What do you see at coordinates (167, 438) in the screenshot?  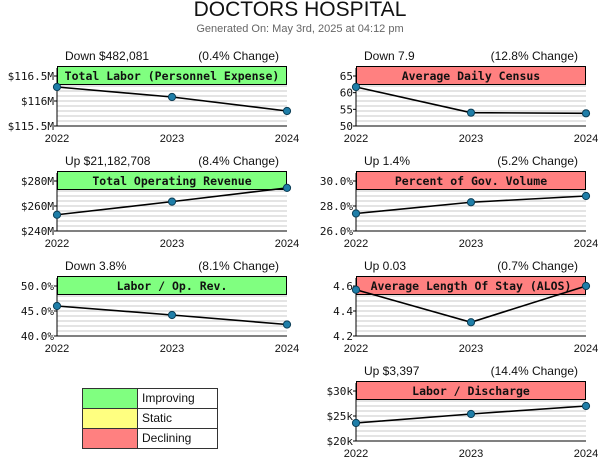 I see `legend-label-declining: Declining` at bounding box center [167, 438].